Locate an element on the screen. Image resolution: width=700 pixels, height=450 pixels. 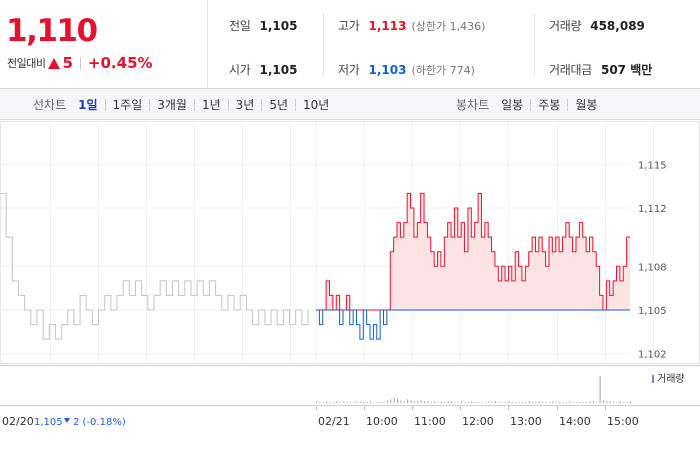
stat-amount: 거래대금 507 백만 is located at coordinates (600, 69).